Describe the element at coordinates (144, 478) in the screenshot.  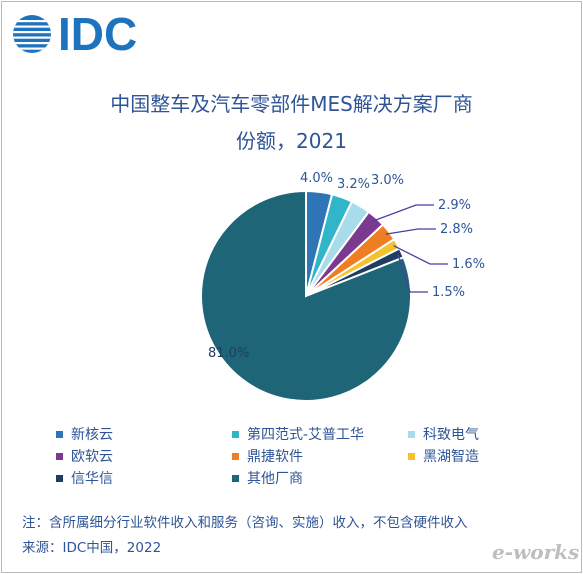
I see `legend-item-7: 信华信` at that location.